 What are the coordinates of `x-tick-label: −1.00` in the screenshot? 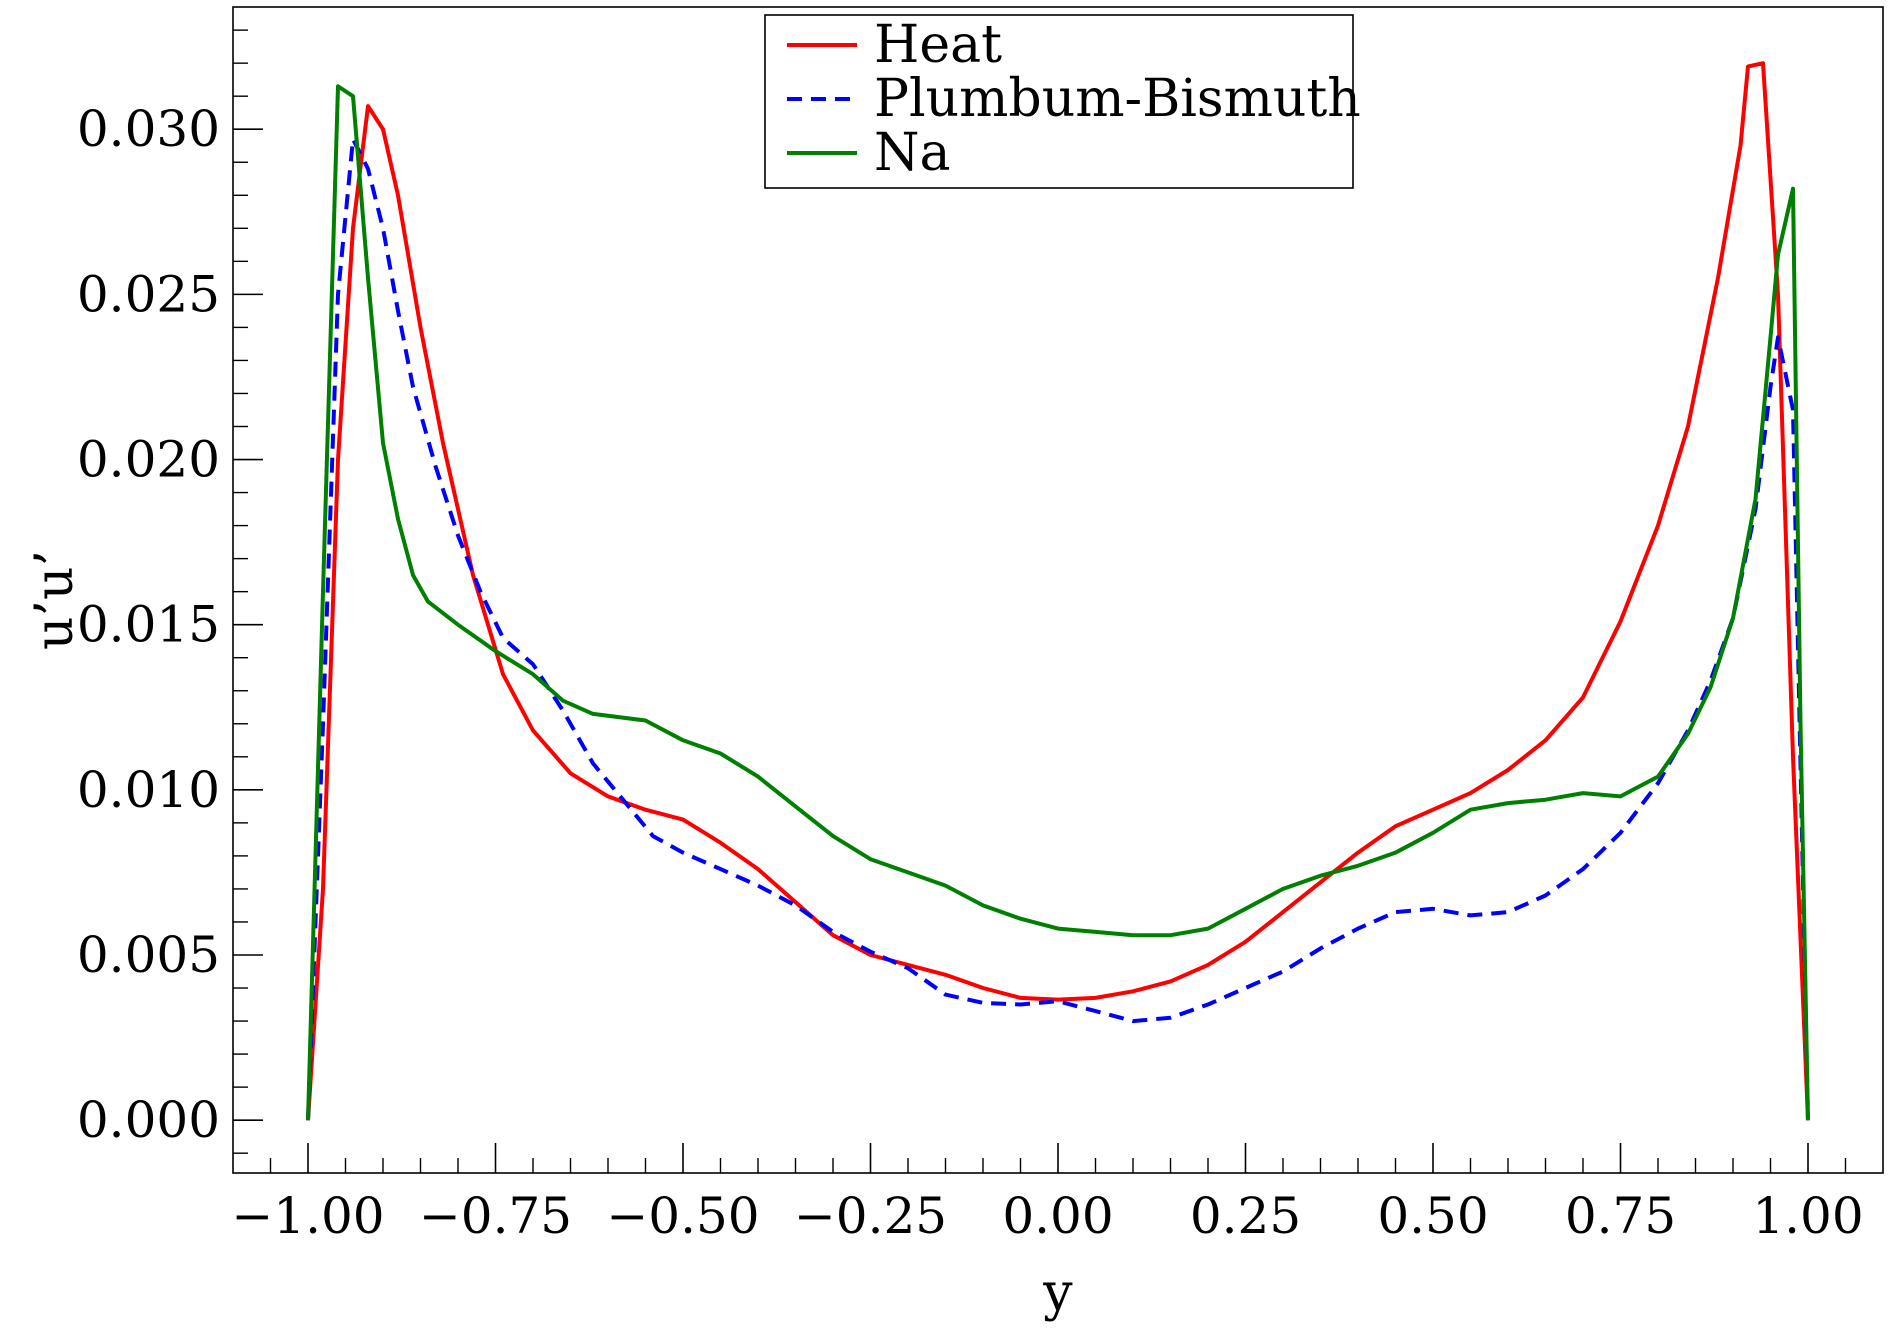 It's located at (307, 1216).